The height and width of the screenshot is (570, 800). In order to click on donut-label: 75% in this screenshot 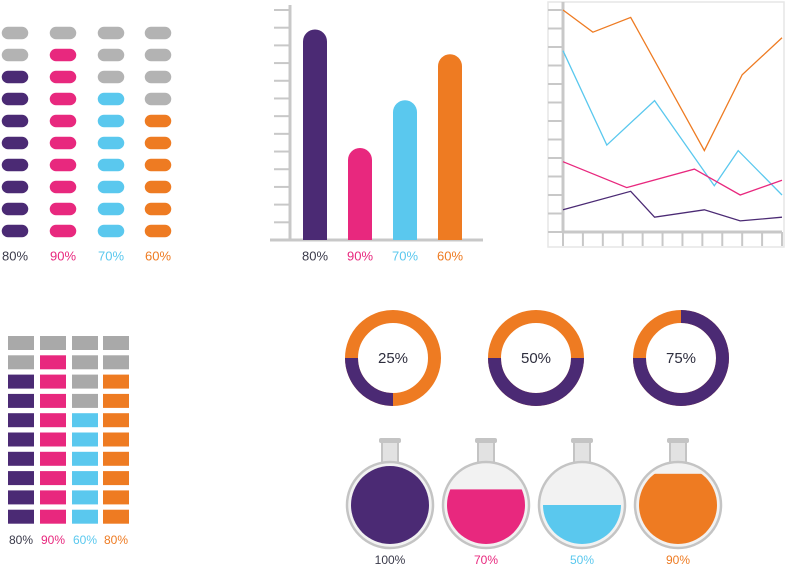, I will do `click(681, 358)`.